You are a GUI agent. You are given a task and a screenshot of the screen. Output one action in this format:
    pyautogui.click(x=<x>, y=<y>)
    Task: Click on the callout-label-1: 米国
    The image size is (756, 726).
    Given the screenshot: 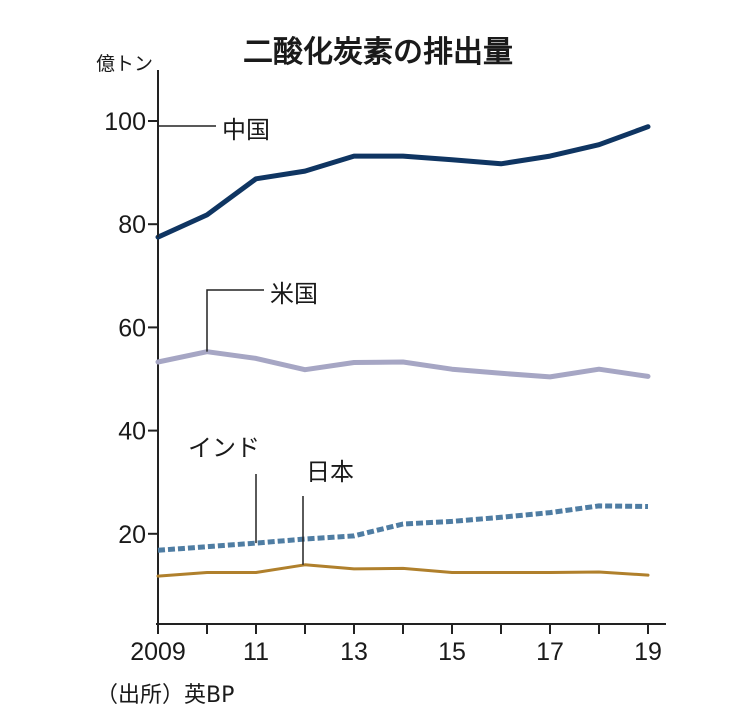 What is the action you would take?
    pyautogui.click(x=294, y=294)
    